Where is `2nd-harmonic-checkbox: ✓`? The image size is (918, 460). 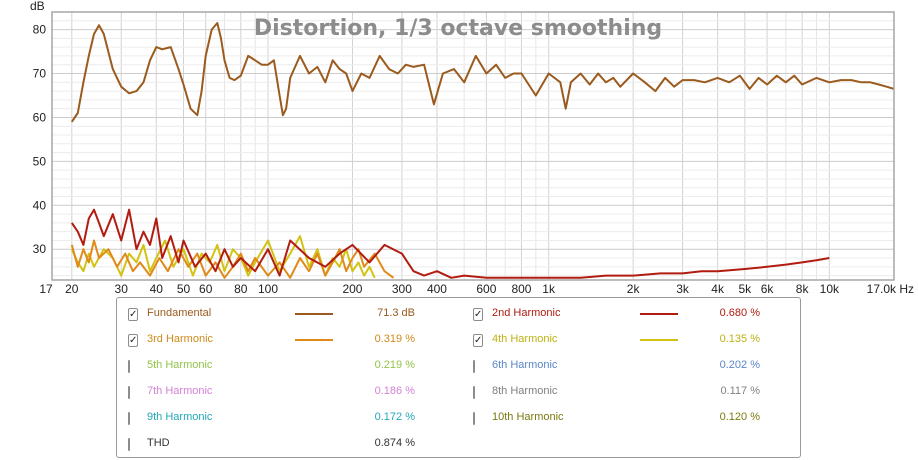 2nd-harmonic-checkbox: ✓ is located at coordinates (478, 314).